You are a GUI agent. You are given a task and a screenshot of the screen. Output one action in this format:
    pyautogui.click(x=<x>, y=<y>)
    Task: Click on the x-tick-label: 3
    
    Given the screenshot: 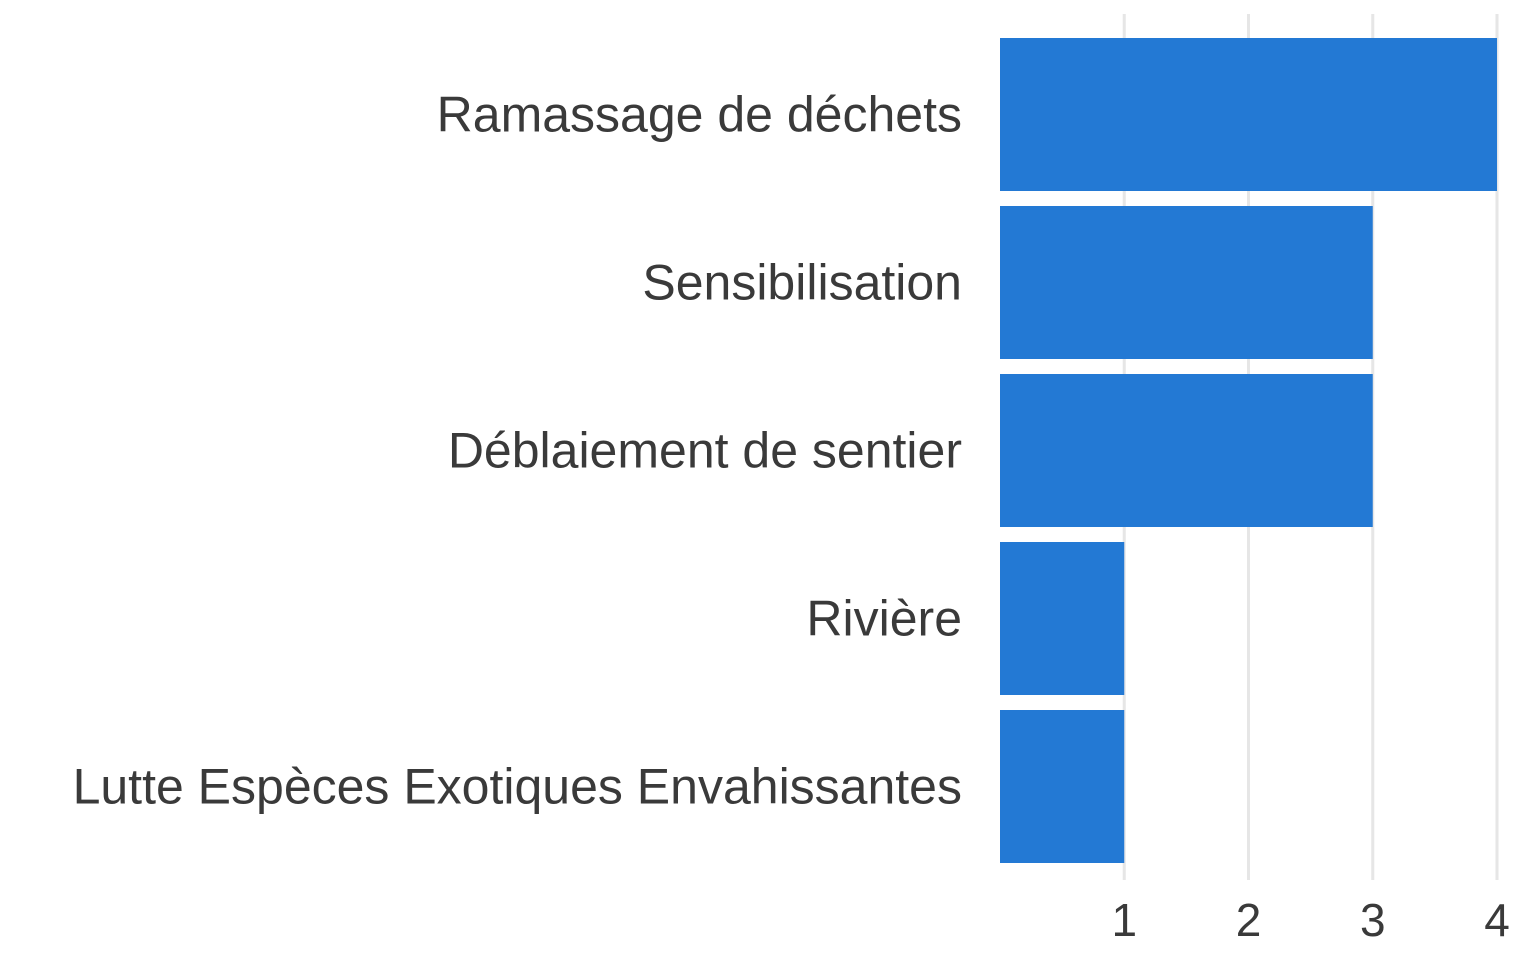 What is the action you would take?
    pyautogui.click(x=1373, y=920)
    